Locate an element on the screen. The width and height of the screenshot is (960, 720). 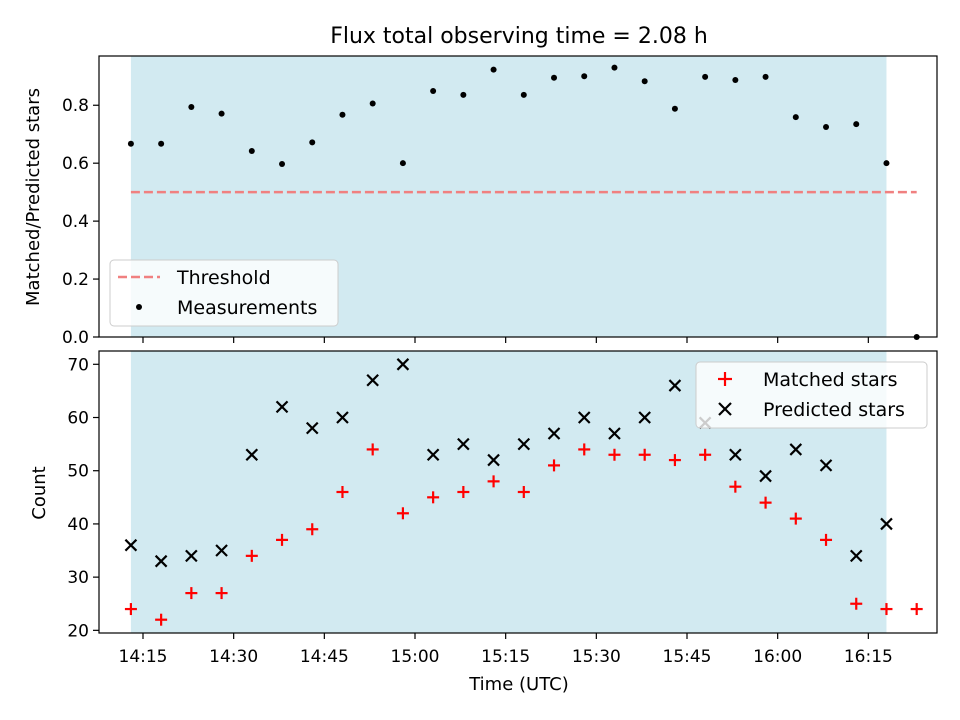
x-axis-label: Time (UTC) is located at coordinates (518, 684).